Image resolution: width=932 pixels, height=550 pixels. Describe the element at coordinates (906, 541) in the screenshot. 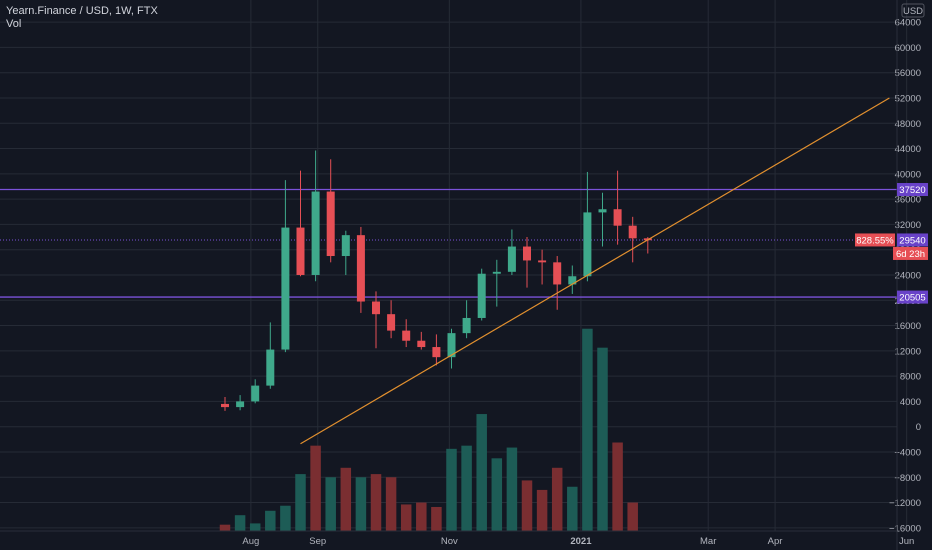

I see `time-tick-label: Jun` at that location.